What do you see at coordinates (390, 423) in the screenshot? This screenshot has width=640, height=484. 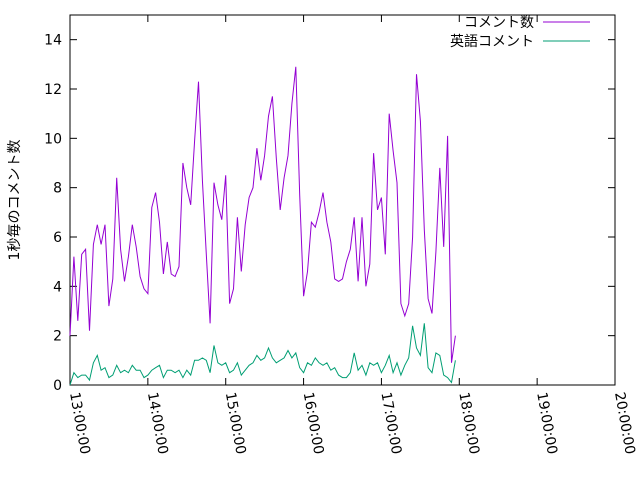 I see `x-tick-label: 17:00:00` at bounding box center [390, 423].